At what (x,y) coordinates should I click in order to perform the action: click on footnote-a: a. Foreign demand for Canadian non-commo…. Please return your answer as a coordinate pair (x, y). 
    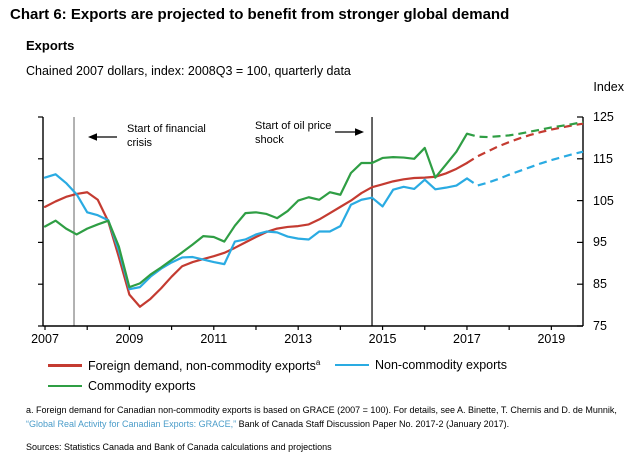
    Looking at the image, I should click on (333, 417).